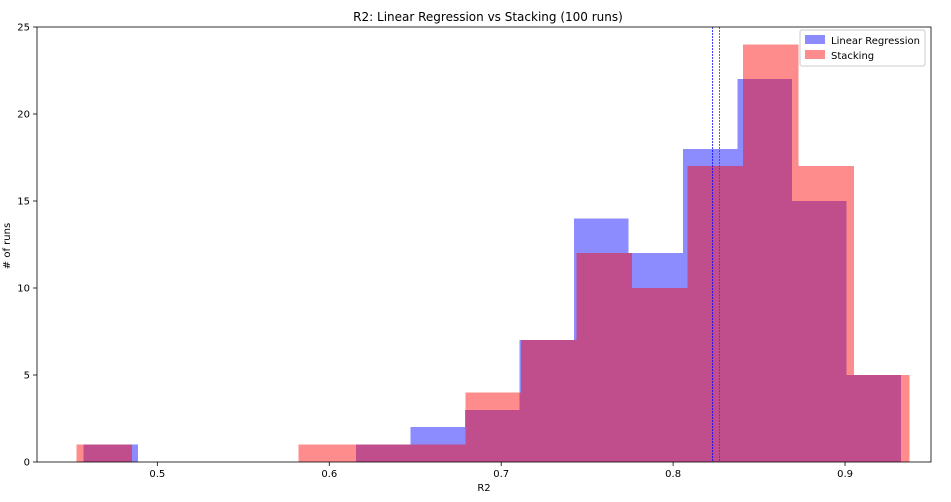  What do you see at coordinates (27, 376) in the screenshot?
I see `y-tick-label-5: 5` at bounding box center [27, 376].